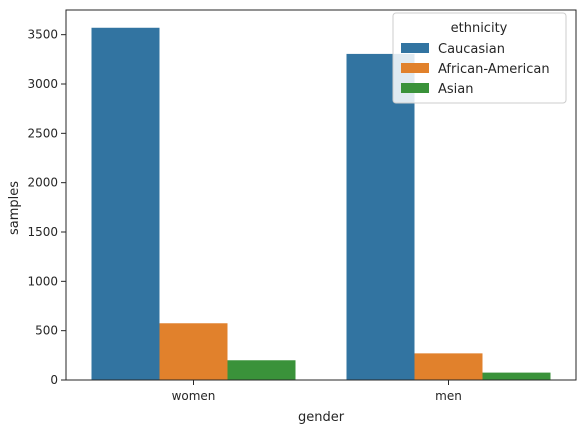 Image resolution: width=580 pixels, height=432 pixels. Describe the element at coordinates (46, 331) in the screenshot. I see `y-tick-label: 500` at that location.